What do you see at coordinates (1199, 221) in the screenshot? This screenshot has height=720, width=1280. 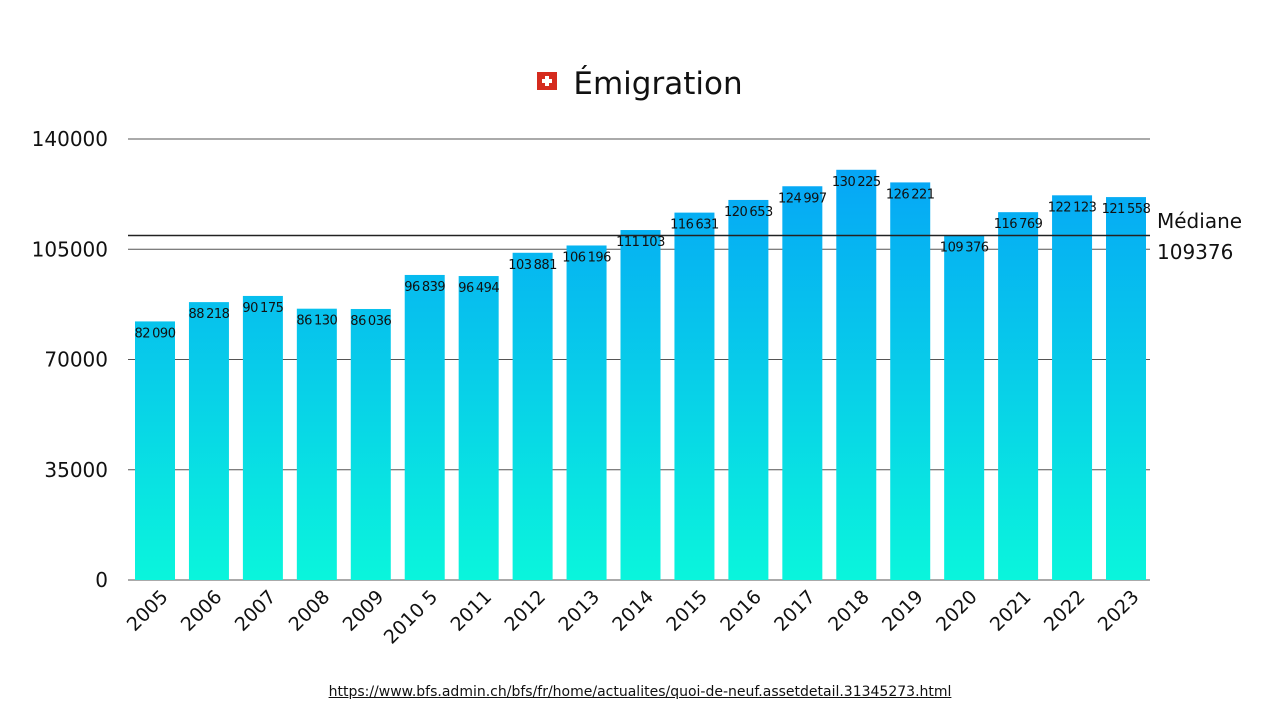 I see `median-label: Médiane` at bounding box center [1199, 221].